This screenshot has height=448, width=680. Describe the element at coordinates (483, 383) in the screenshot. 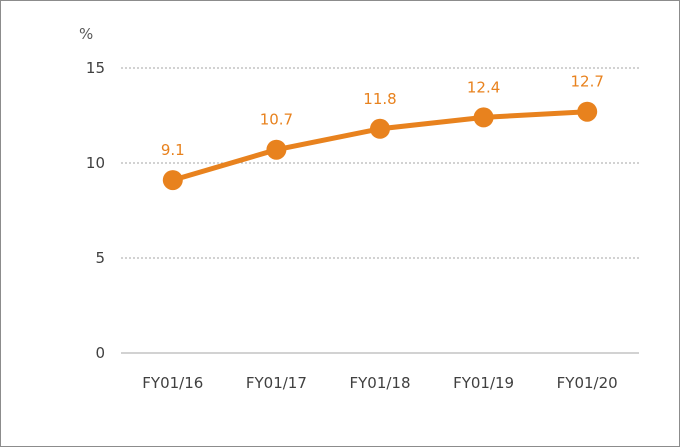

I see `x-tick-label: FY01/19` at that location.